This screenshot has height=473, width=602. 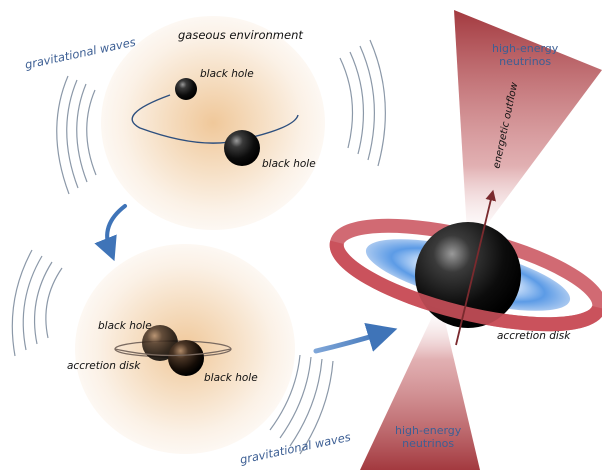 I want to click on wave-arcs-bottom-right, so click(x=301, y=404).